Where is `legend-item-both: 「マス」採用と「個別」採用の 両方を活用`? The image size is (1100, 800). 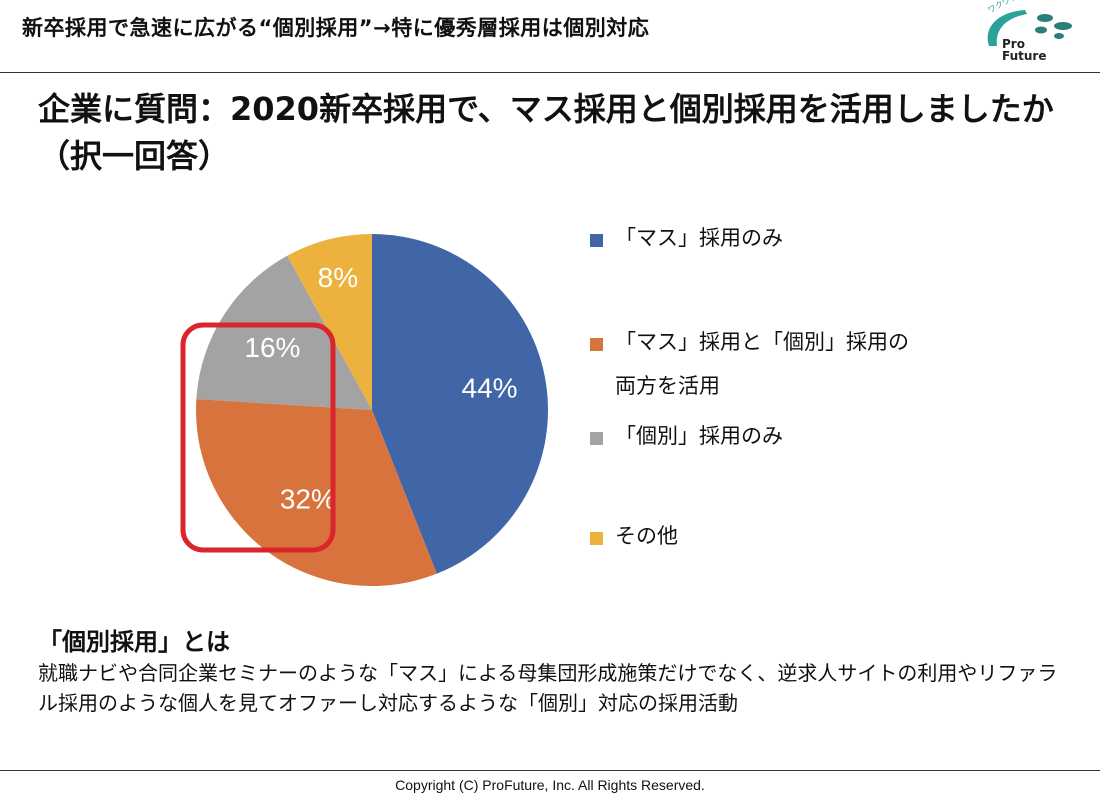 legend-item-both: 「マス」採用と「個別」採用の 両方を活用 is located at coordinates (802, 369).